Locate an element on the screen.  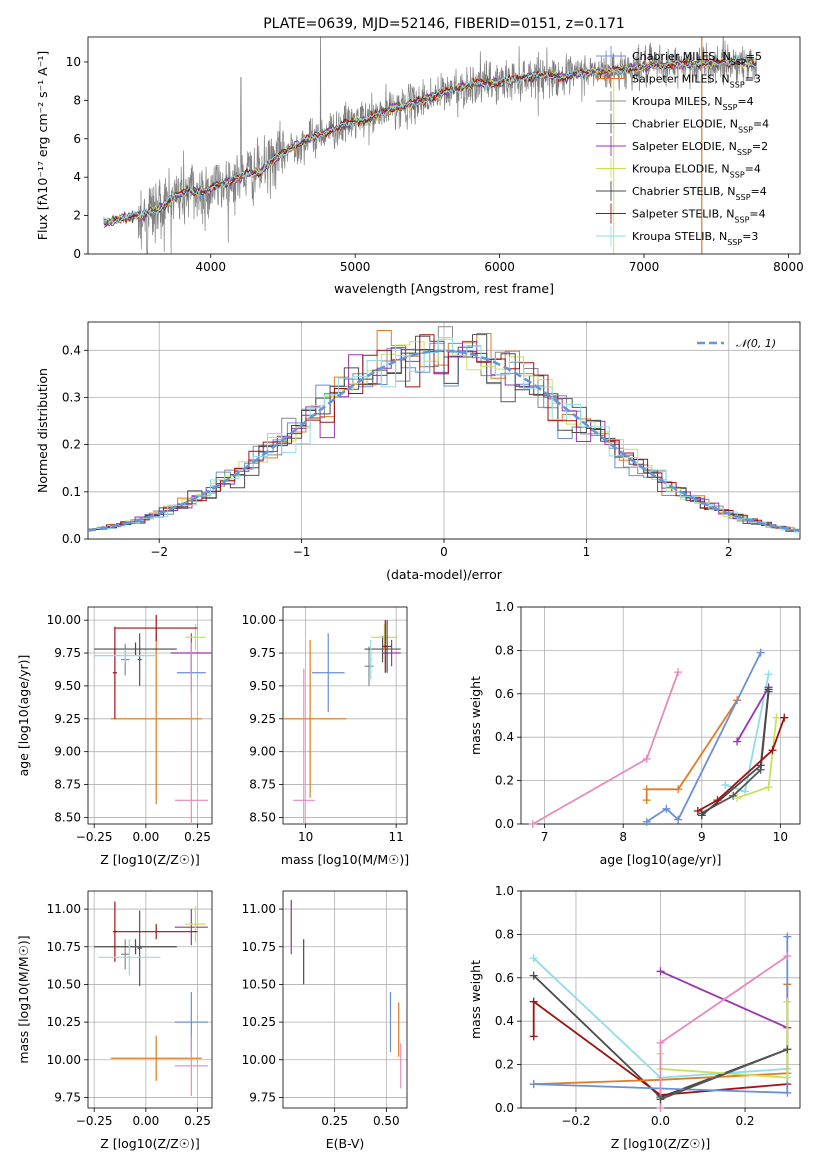
x-tick-label: 0.2 is located at coordinates (744, 1121).